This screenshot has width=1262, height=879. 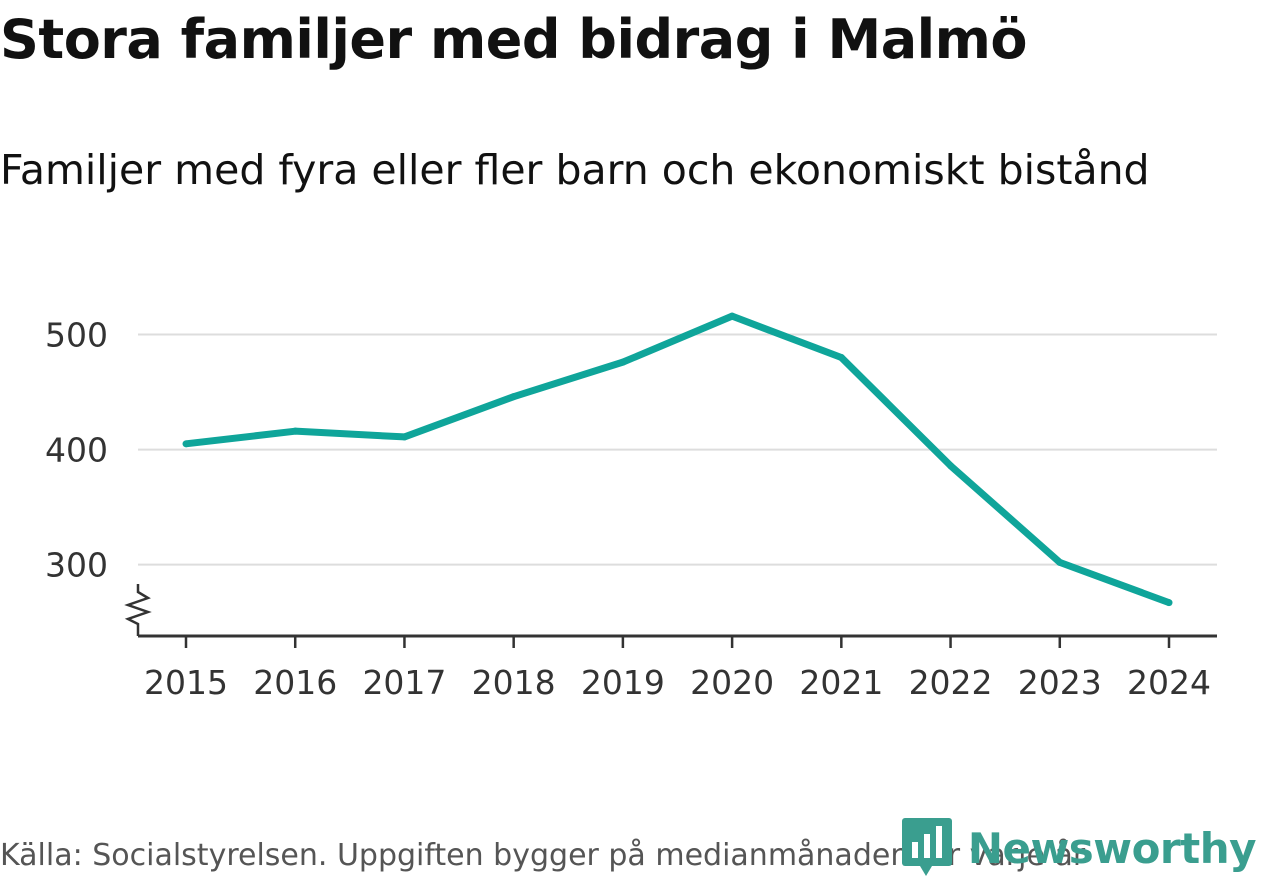 I want to click on data-point-2022, so click(x=951, y=466).